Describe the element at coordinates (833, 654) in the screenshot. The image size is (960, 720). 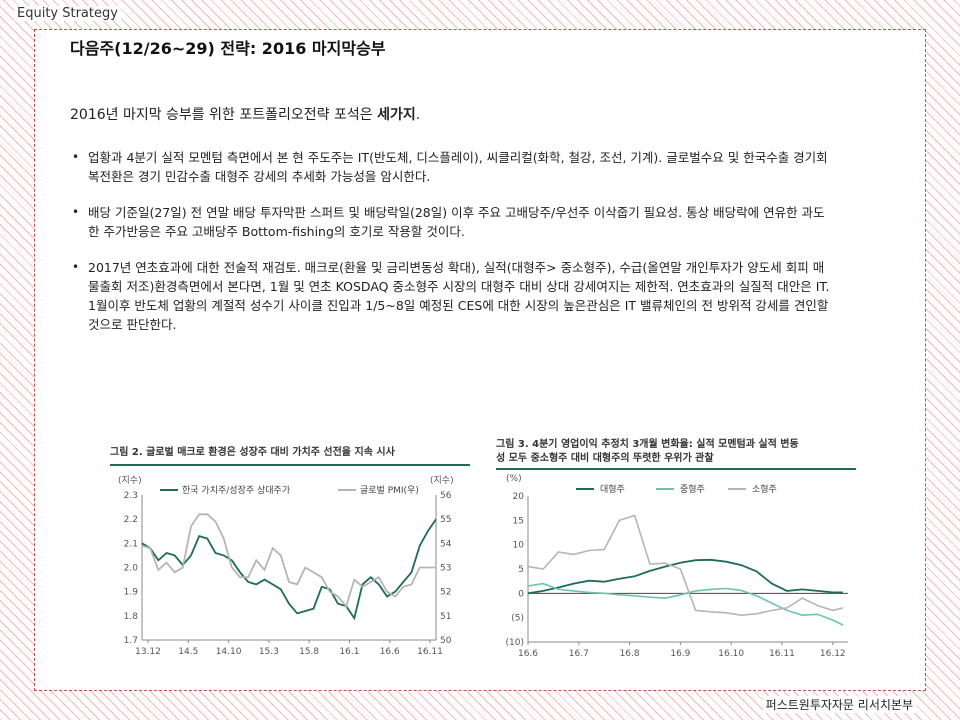
I see `x-tick-label: 16.12` at that location.